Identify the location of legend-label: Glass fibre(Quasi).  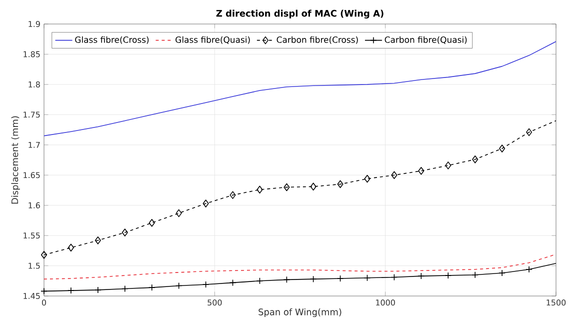
(213, 40).